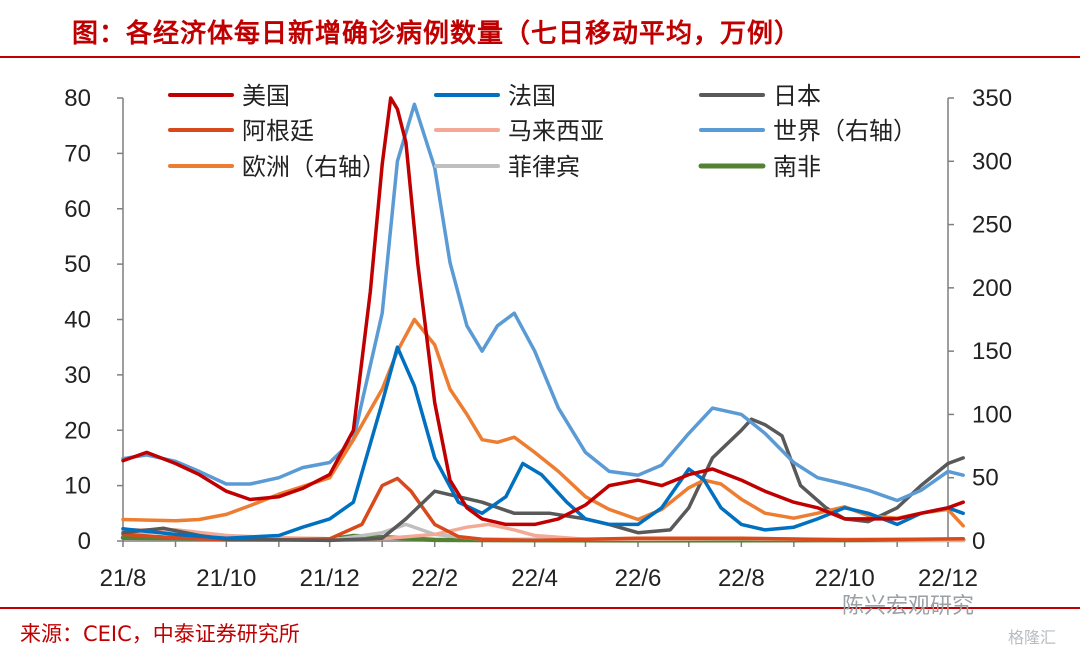  Describe the element at coordinates (948, 578) in the screenshot. I see `x-tick-label: 22/12` at that location.